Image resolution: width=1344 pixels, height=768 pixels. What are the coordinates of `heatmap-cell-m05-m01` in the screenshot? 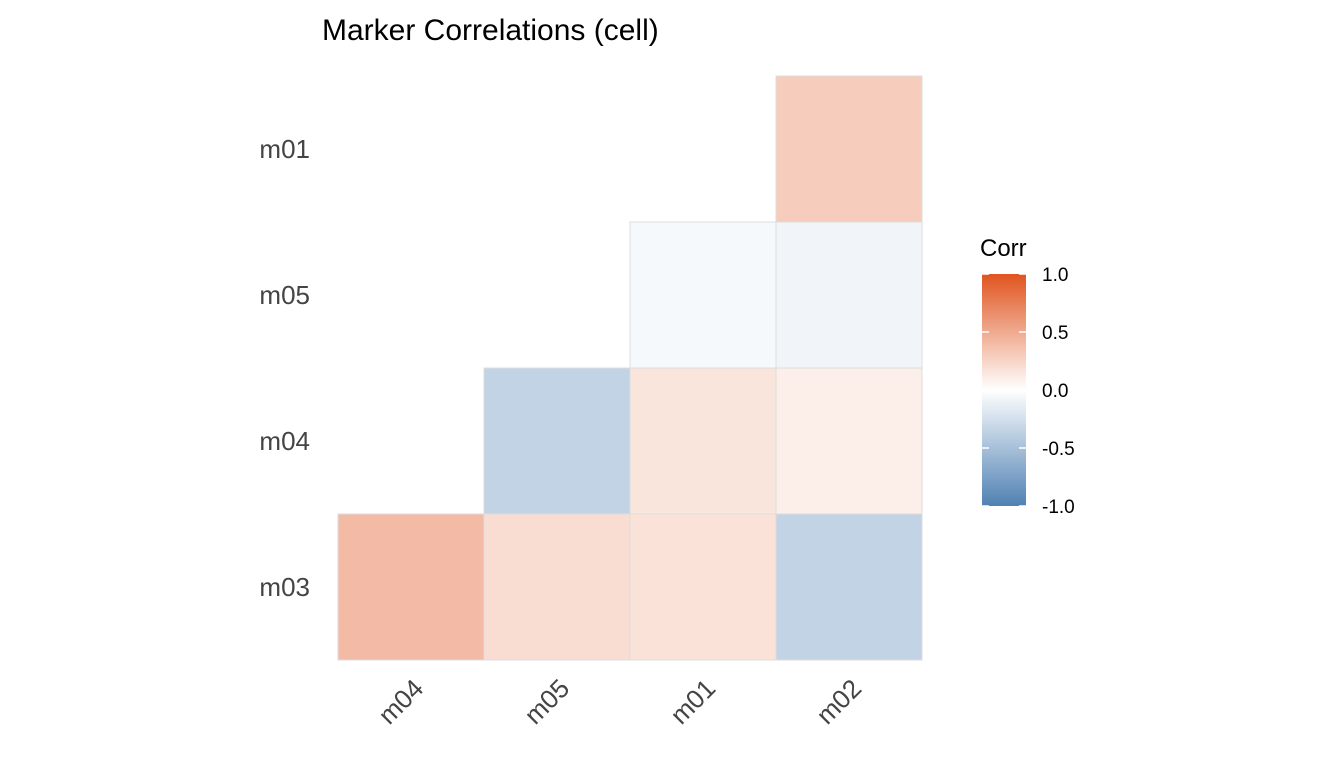 It's located at (703, 295).